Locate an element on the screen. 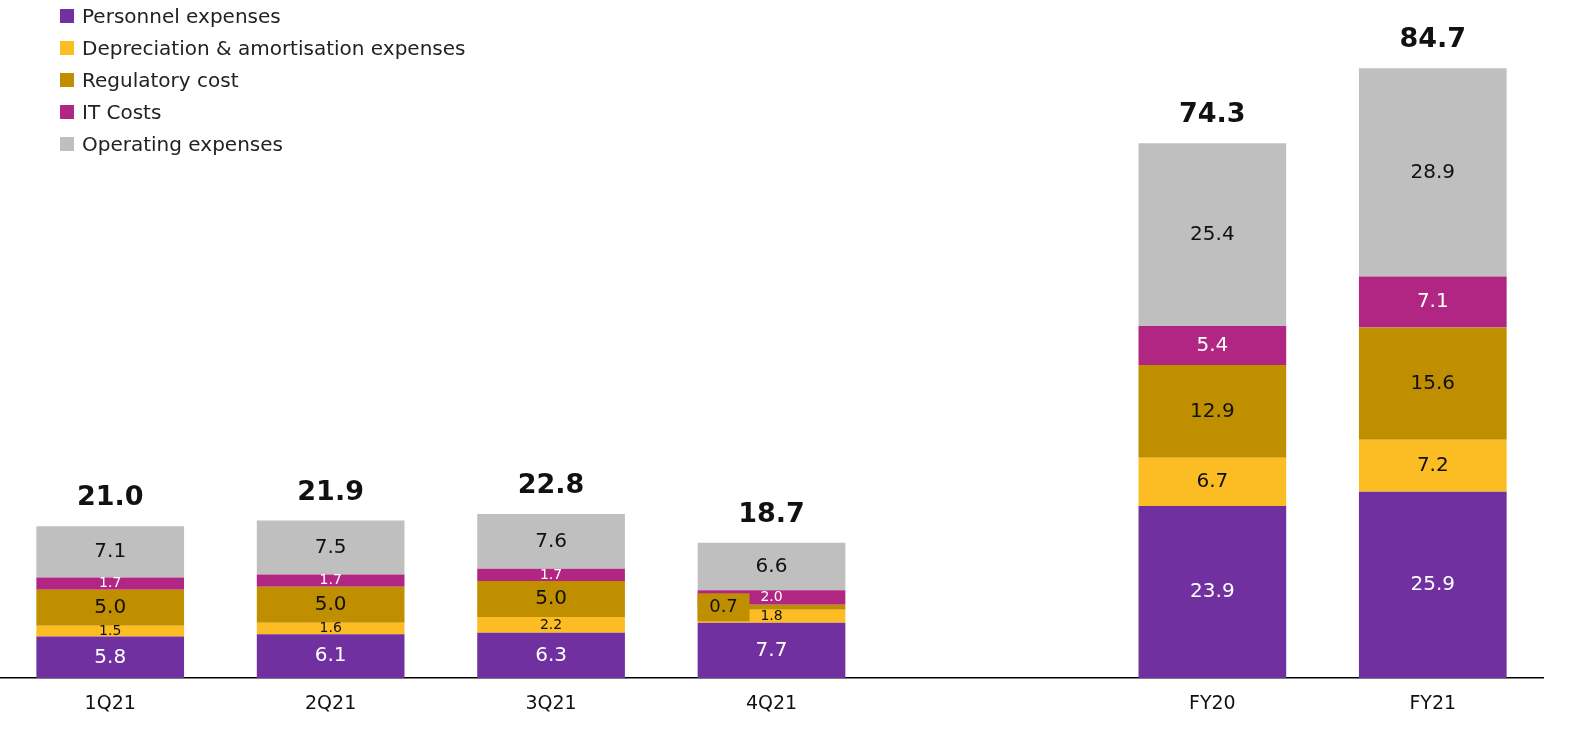 The width and height of the screenshot is (1573, 729). x-tick-label: FY20 is located at coordinates (1212, 701).